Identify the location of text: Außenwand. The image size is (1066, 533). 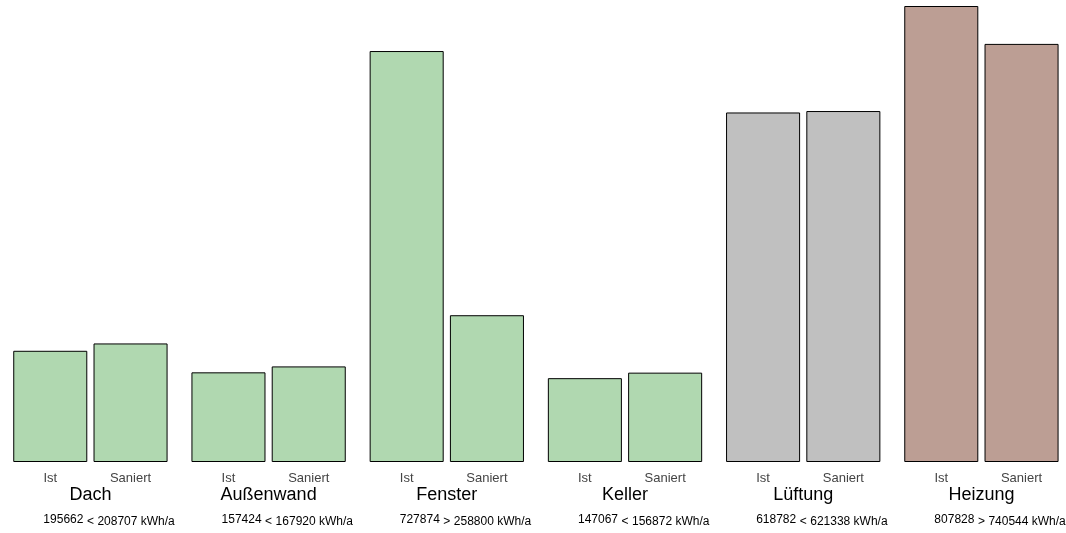
(268, 493).